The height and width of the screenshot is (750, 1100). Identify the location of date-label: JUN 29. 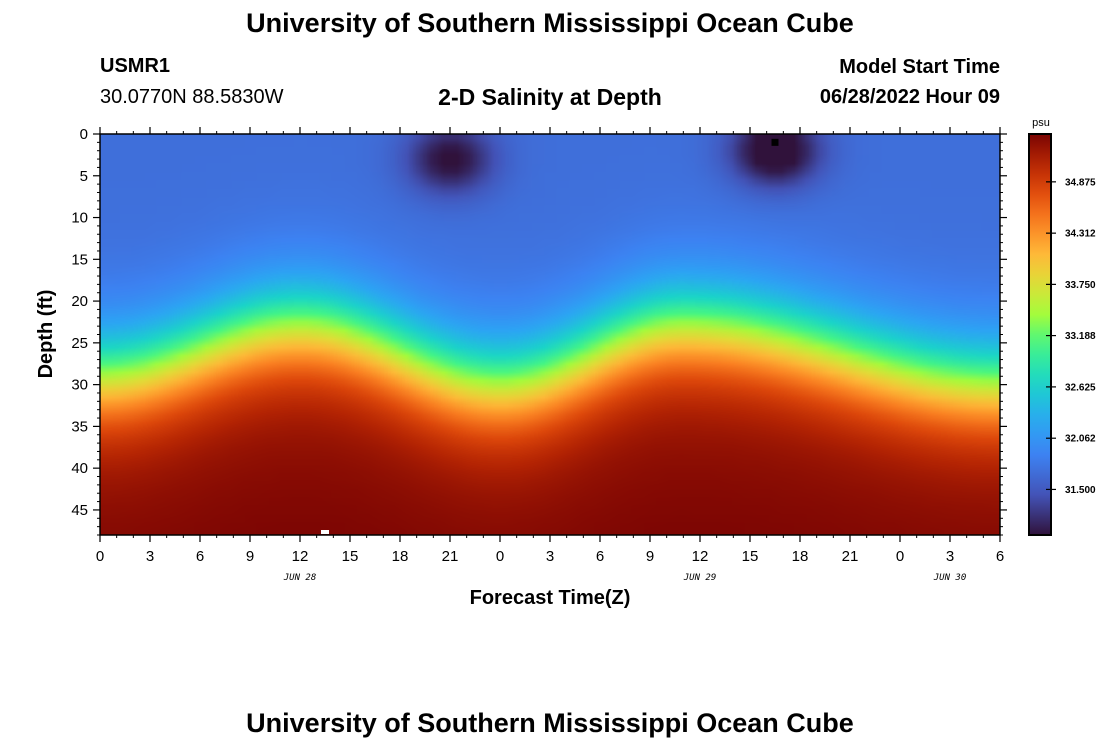
(700, 578).